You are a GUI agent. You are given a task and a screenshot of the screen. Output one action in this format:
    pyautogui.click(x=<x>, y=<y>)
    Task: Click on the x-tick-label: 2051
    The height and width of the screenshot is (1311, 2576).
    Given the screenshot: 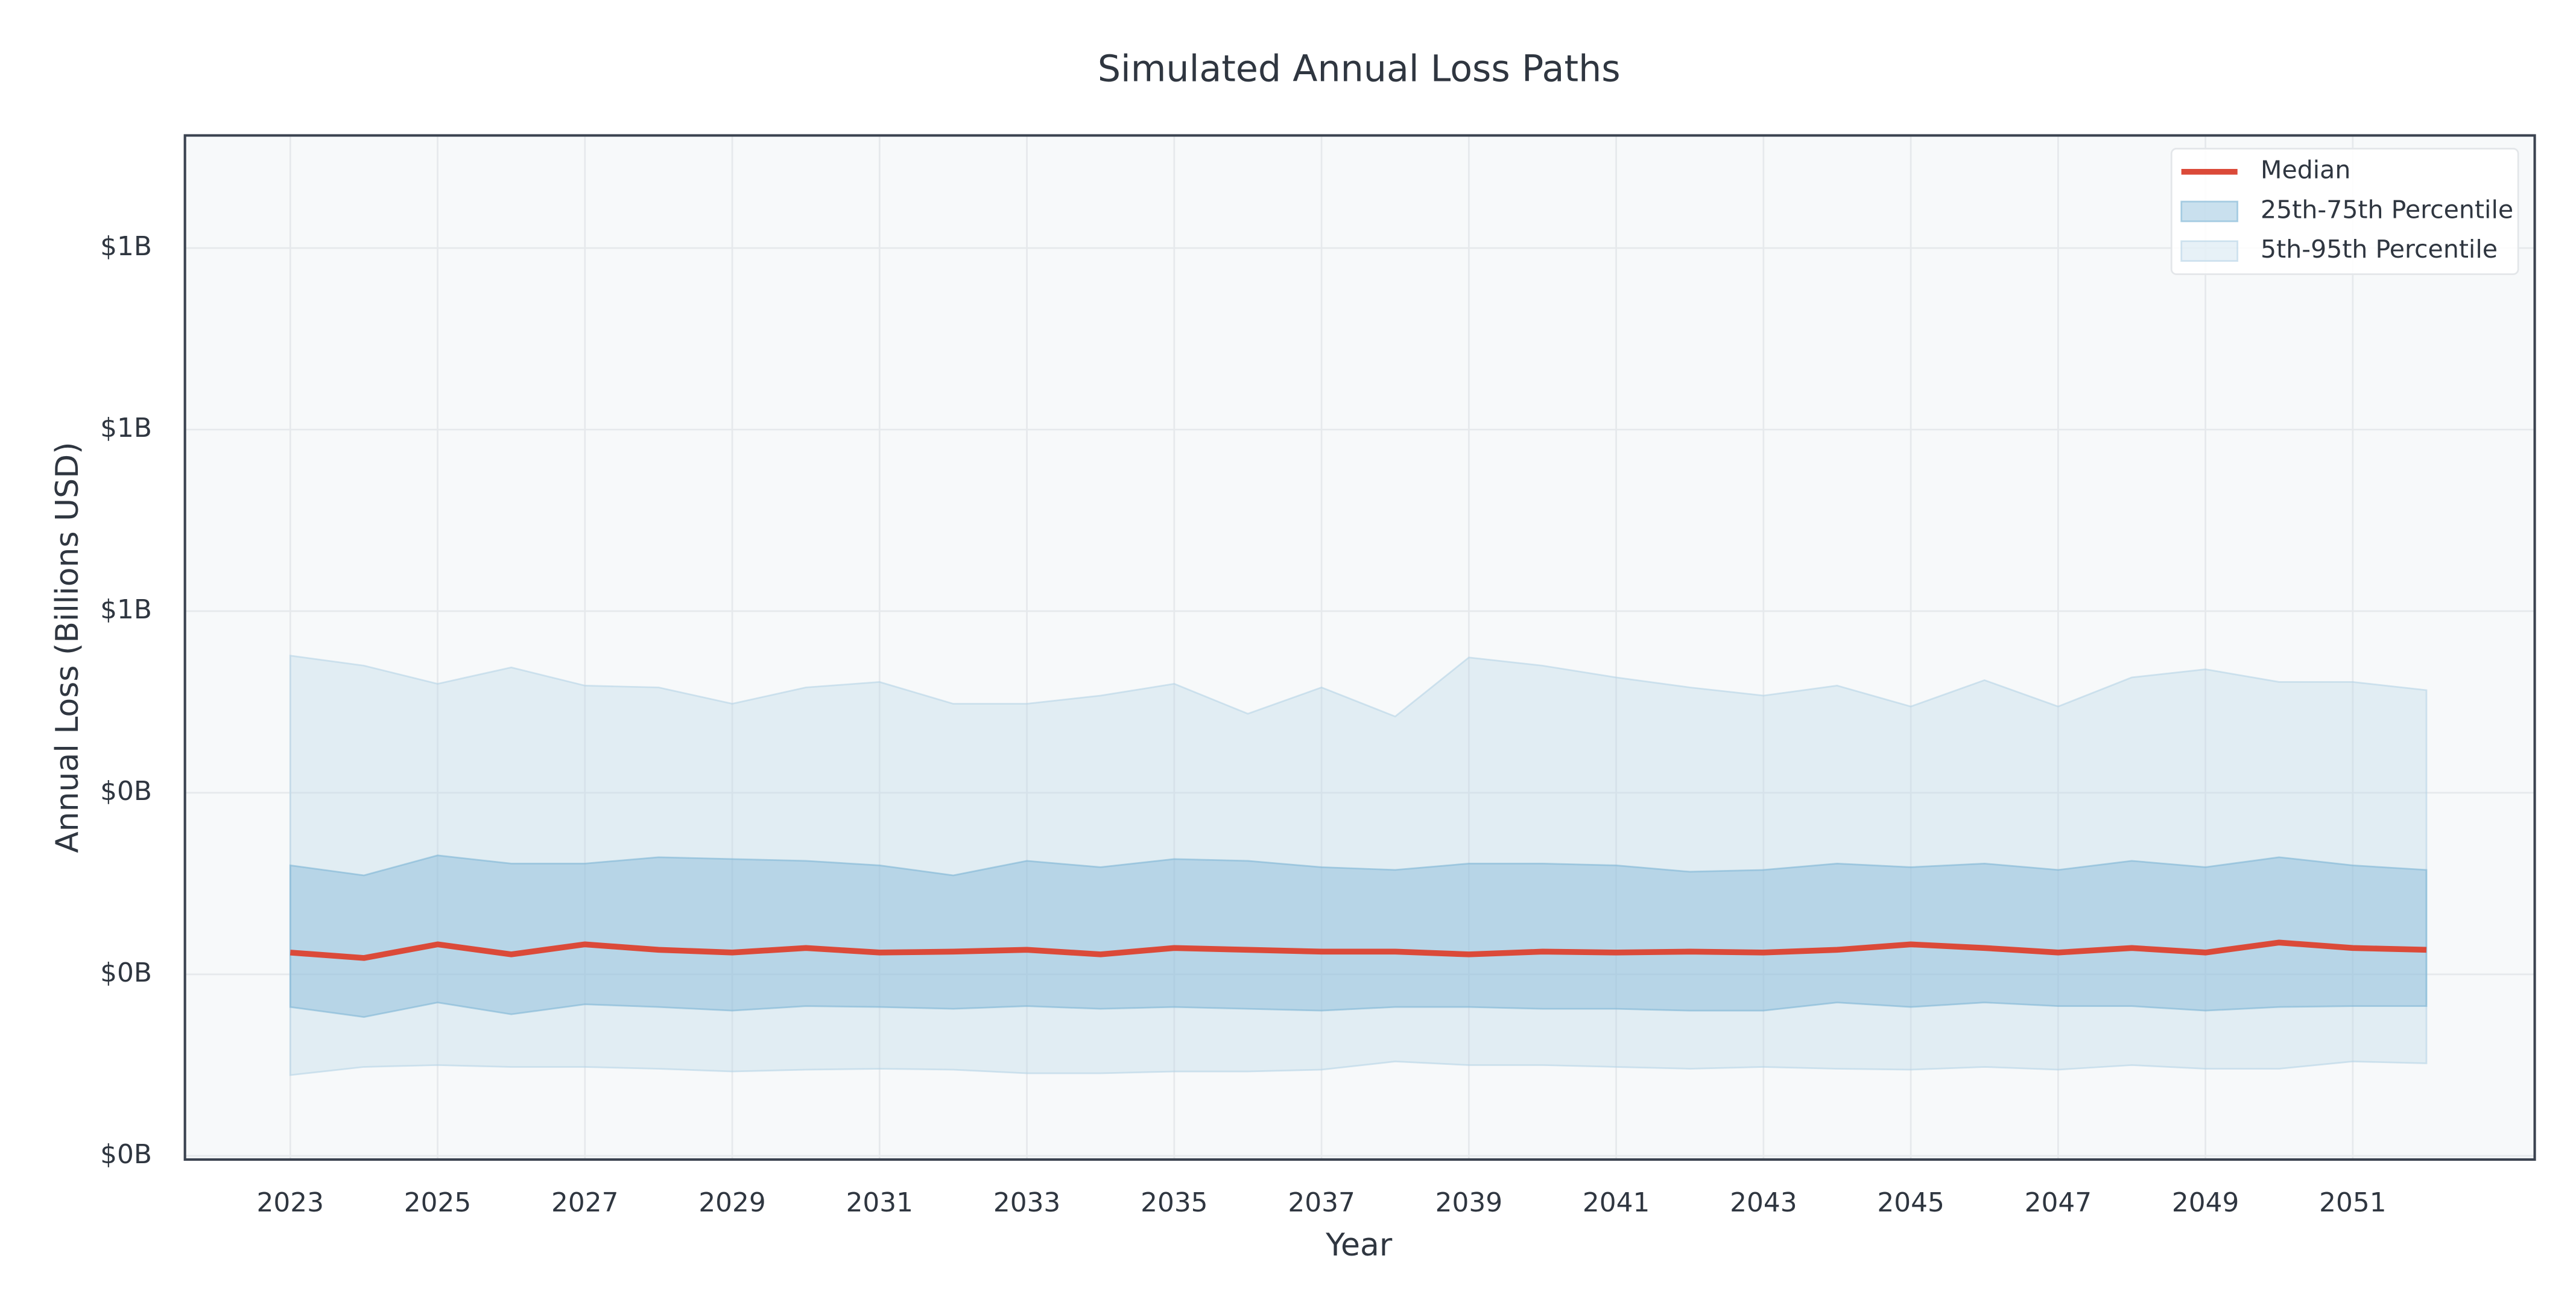 What is the action you would take?
    pyautogui.click(x=2352, y=1202)
    